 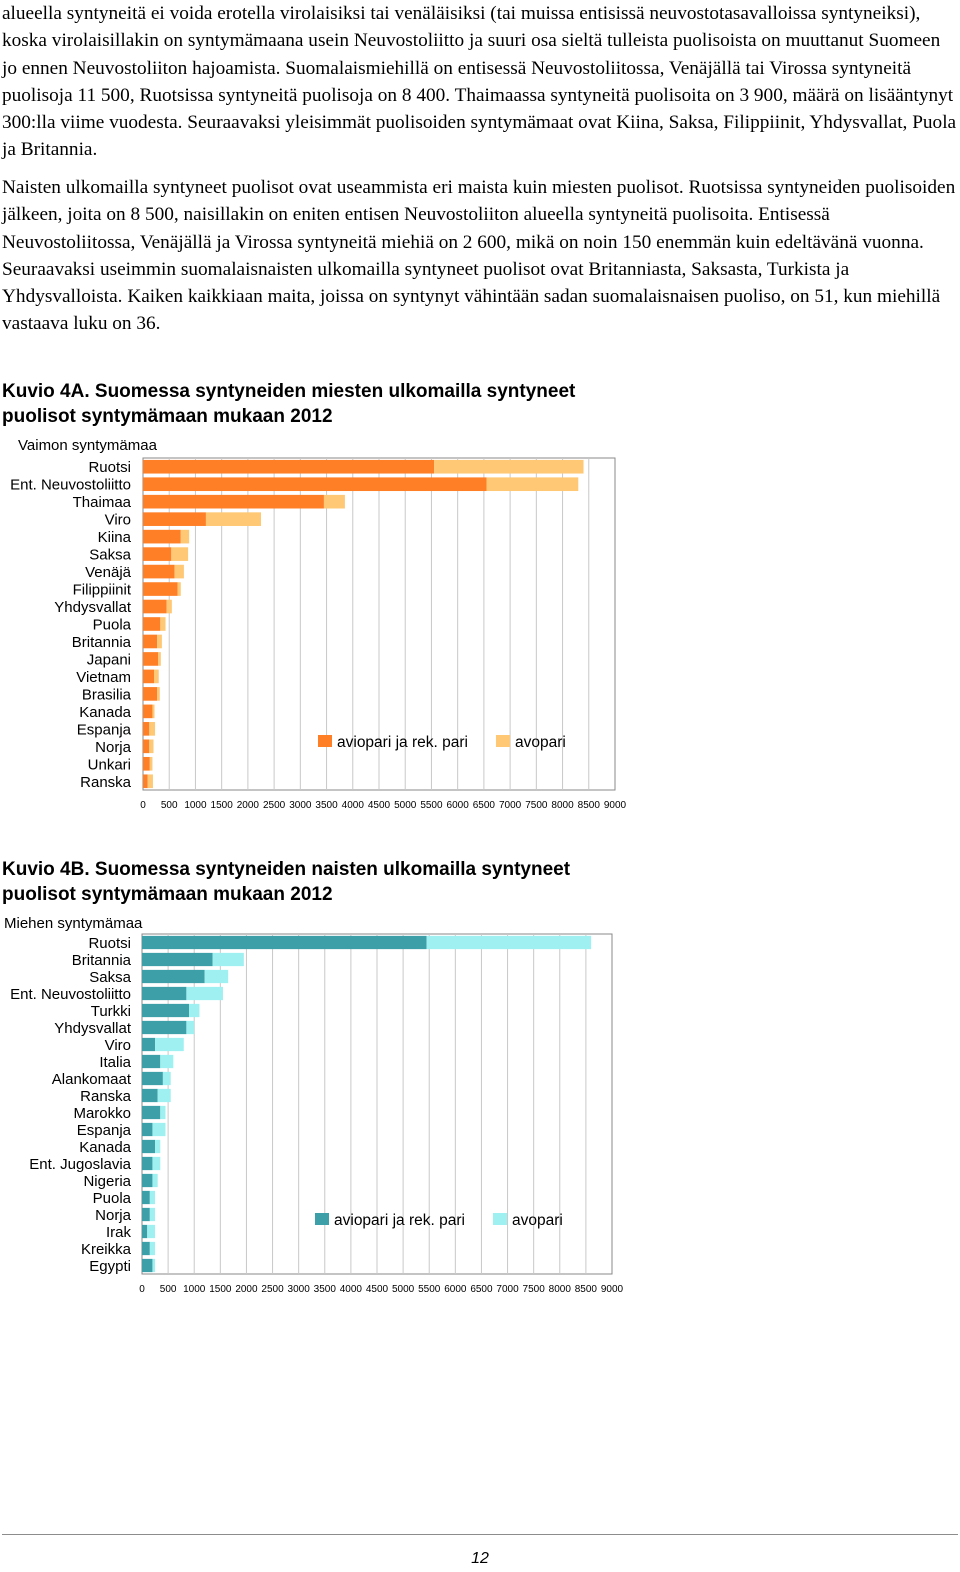 I want to click on chart-4a-x-tick-label: 1500, so click(x=222, y=805).